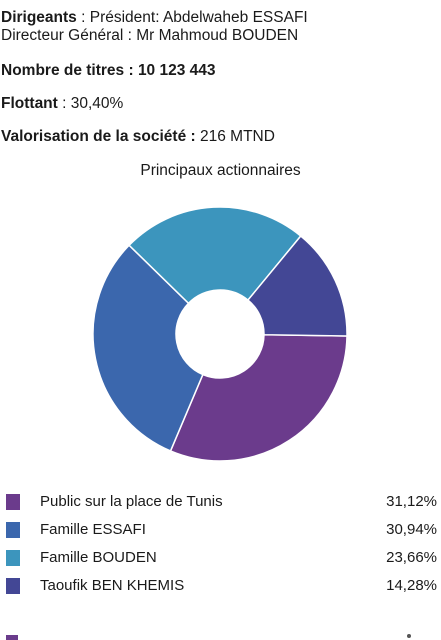  What do you see at coordinates (235, 136) in the screenshot?
I see `valorisation-value: 216 MTND` at bounding box center [235, 136].